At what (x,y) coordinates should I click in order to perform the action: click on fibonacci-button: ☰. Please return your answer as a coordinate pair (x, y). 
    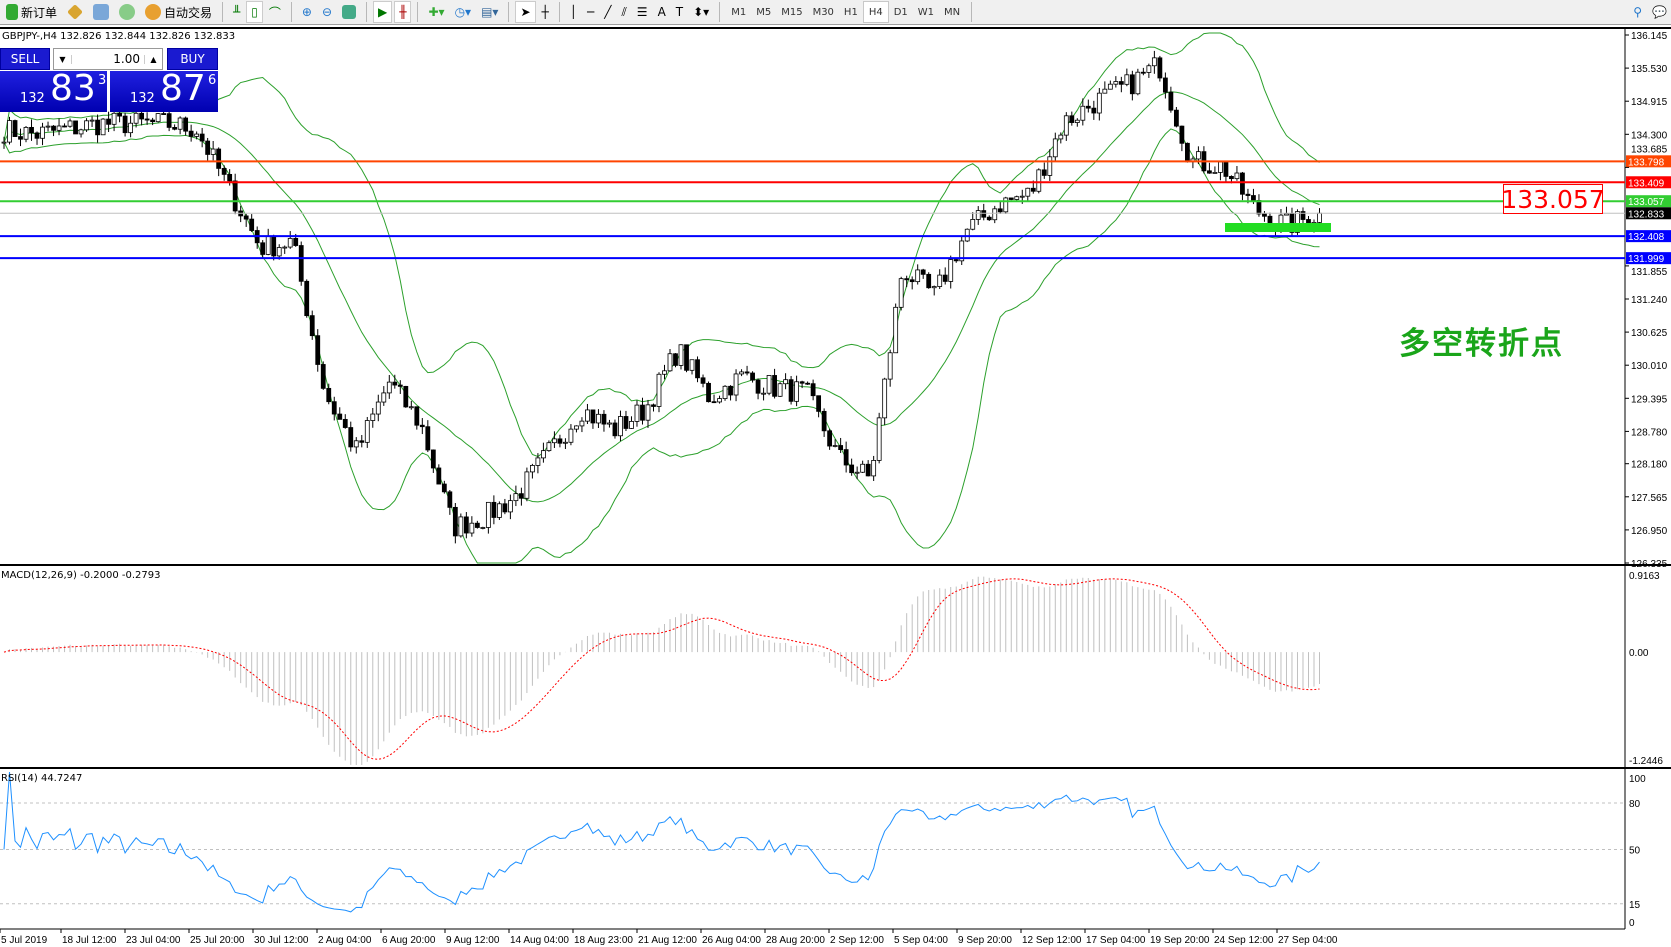
    Looking at the image, I should click on (642, 12).